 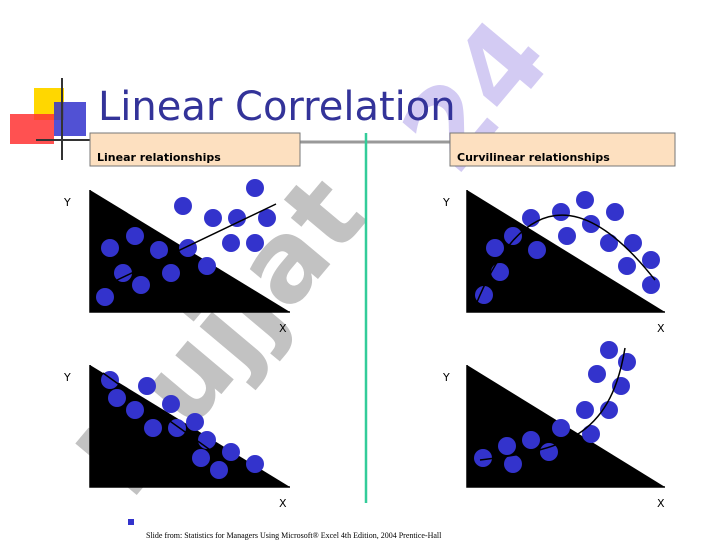 I want to click on panel-heading: Curvilinear relationships, so click(x=533, y=157).